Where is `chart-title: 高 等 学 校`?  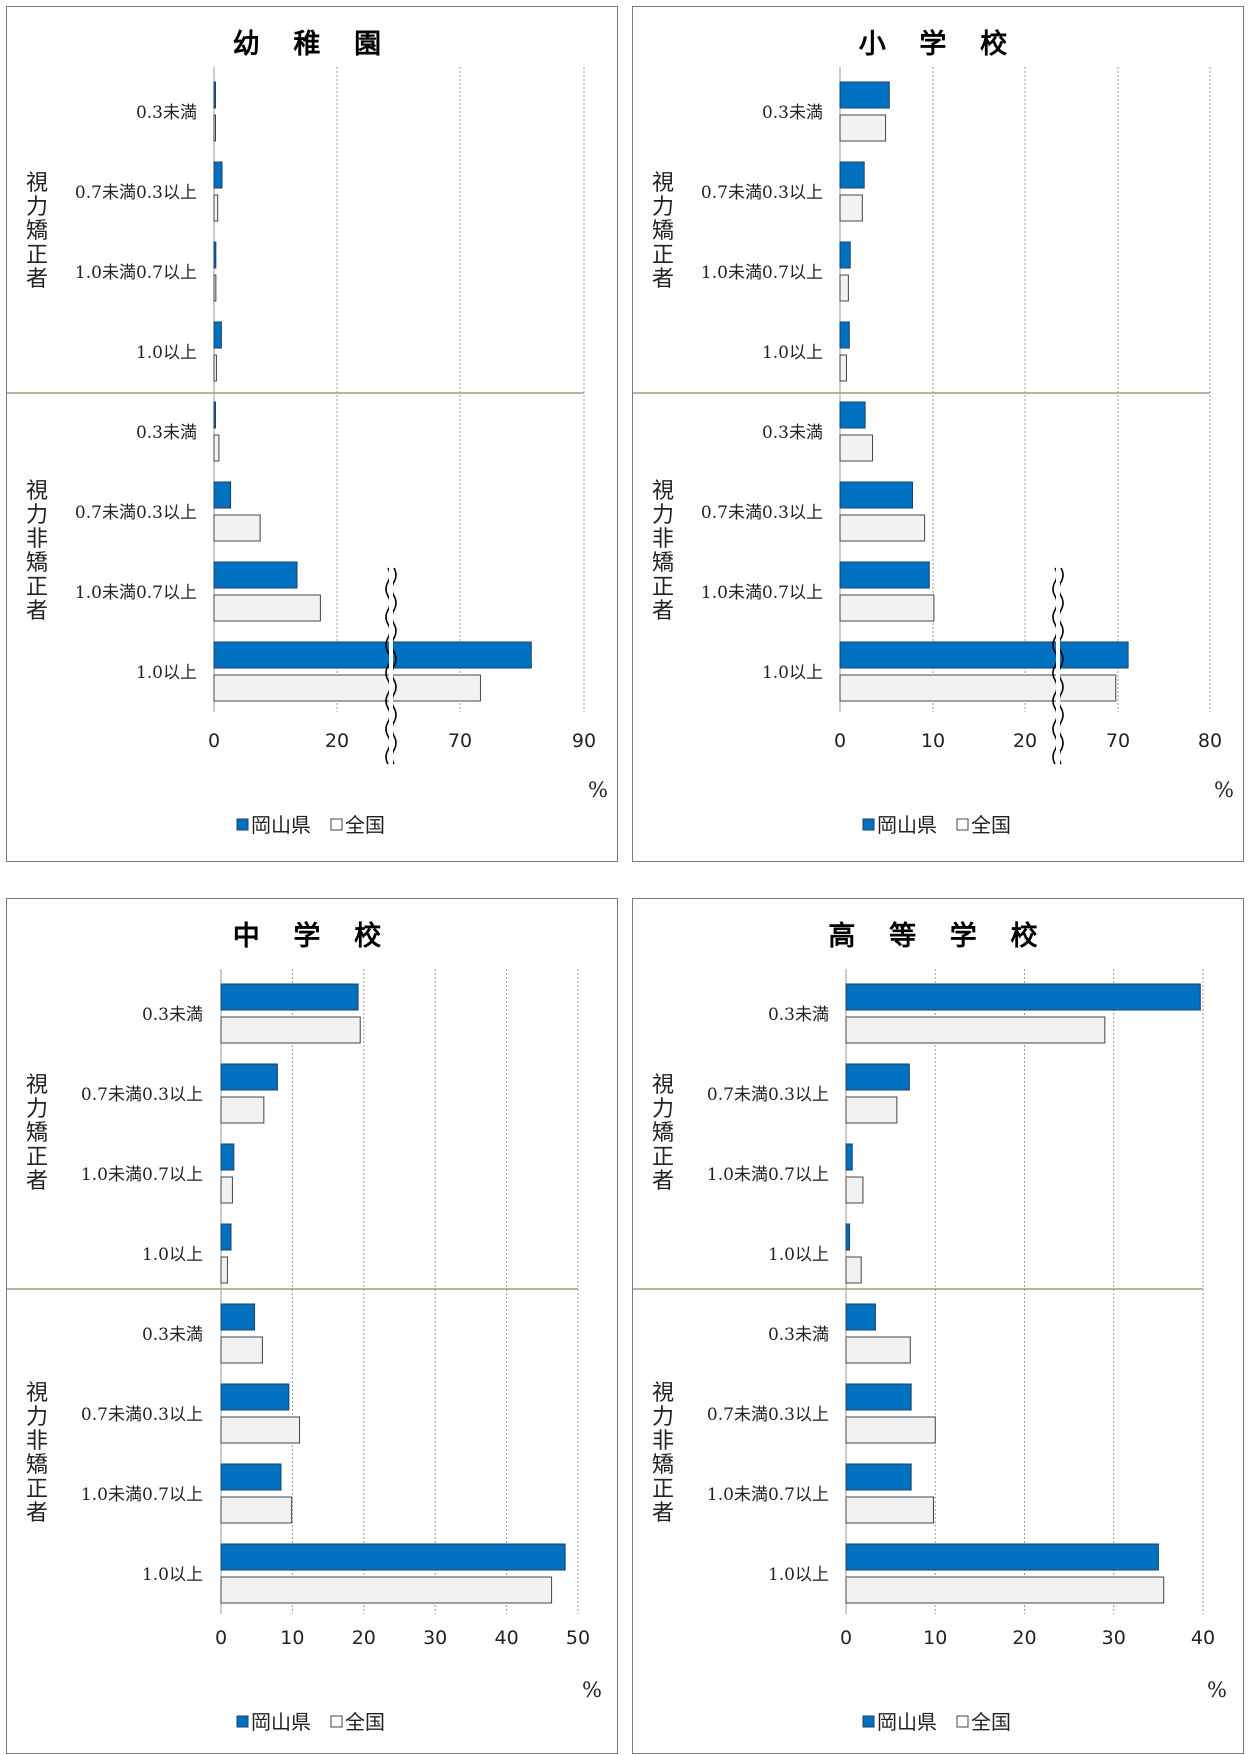 chart-title: 高 等 学 校 is located at coordinates (938, 936).